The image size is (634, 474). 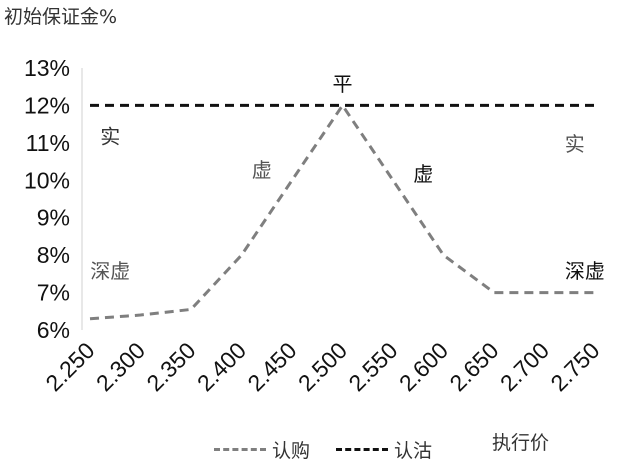 I want to click on y-axis-title: 初始保证金%, so click(x=61, y=17).